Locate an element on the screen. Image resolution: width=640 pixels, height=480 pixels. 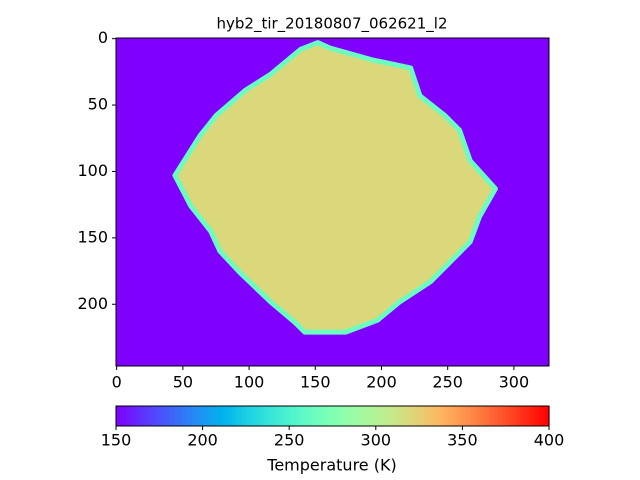
x-tick-label: 250 is located at coordinates (447, 382).